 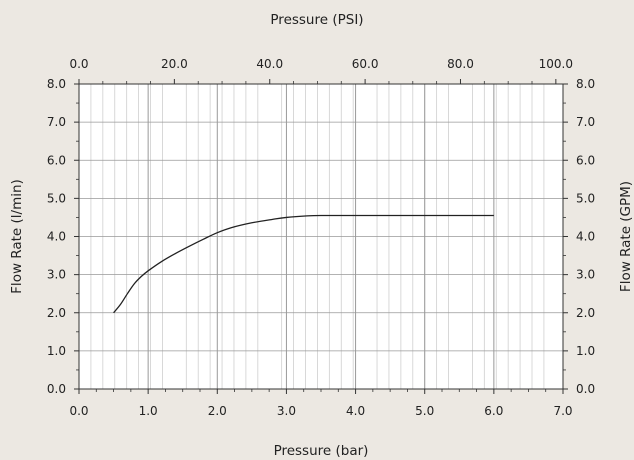 What do you see at coordinates (585, 237) in the screenshot?
I see `y2-tick-label: 4.0` at bounding box center [585, 237].